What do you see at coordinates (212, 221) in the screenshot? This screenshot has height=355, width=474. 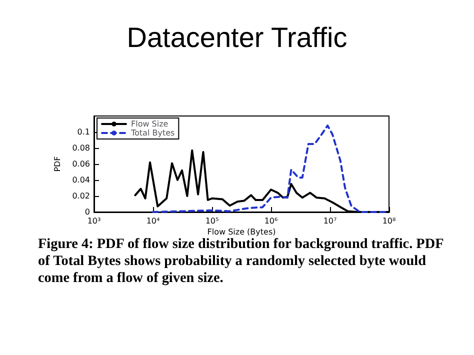 I see `x-tick-label: 10⁵` at bounding box center [212, 221].